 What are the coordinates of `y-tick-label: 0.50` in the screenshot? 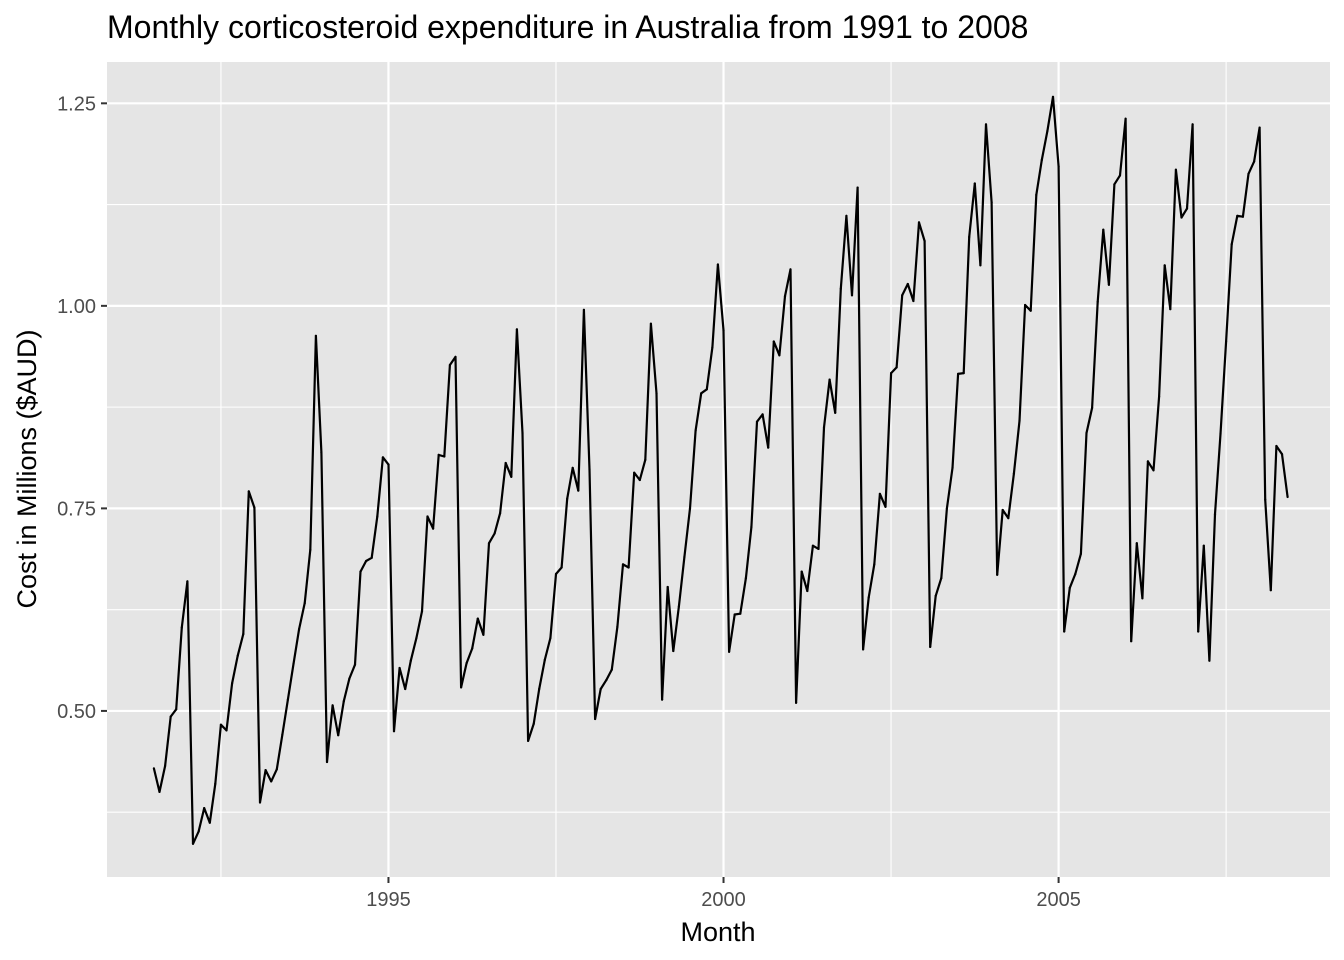 It's located at (76, 712).